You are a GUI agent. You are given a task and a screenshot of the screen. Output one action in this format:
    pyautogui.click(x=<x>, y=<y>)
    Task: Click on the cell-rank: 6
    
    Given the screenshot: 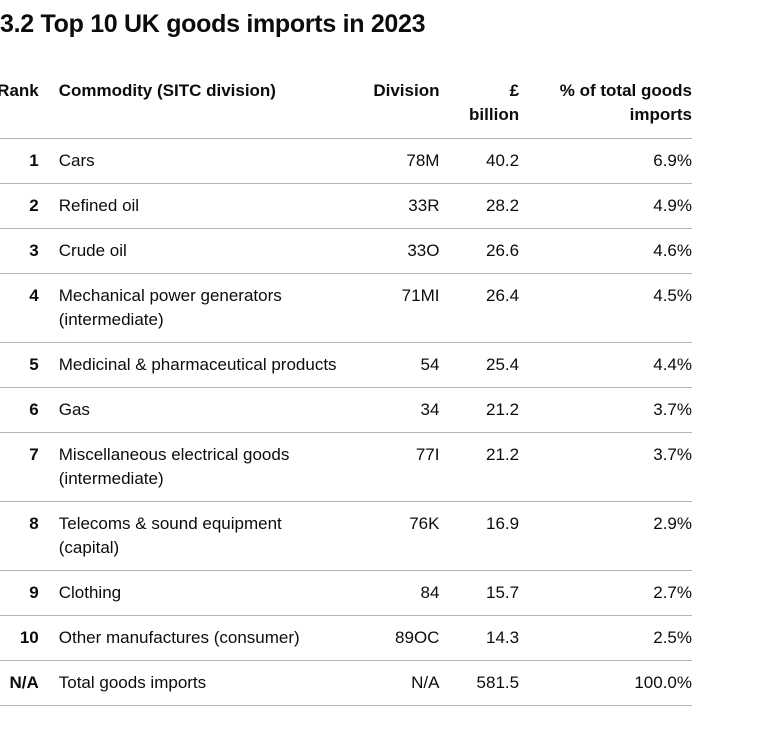 What is the action you would take?
    pyautogui.click(x=29, y=410)
    